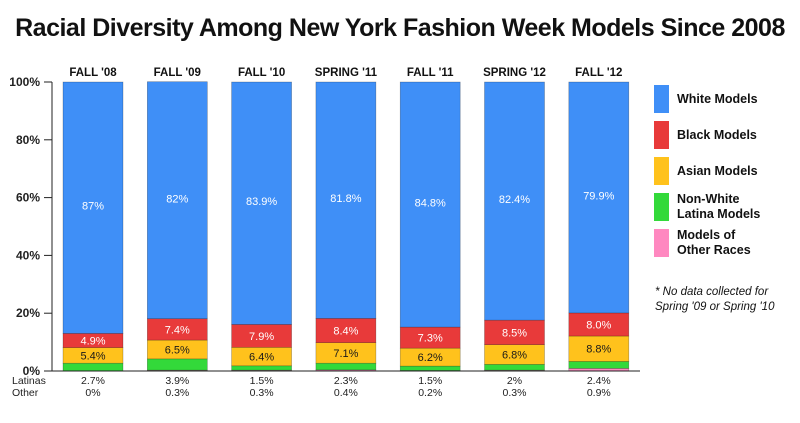 The width and height of the screenshot is (800, 423). Describe the element at coordinates (717, 135) in the screenshot. I see `legend-label: Black Models` at that location.